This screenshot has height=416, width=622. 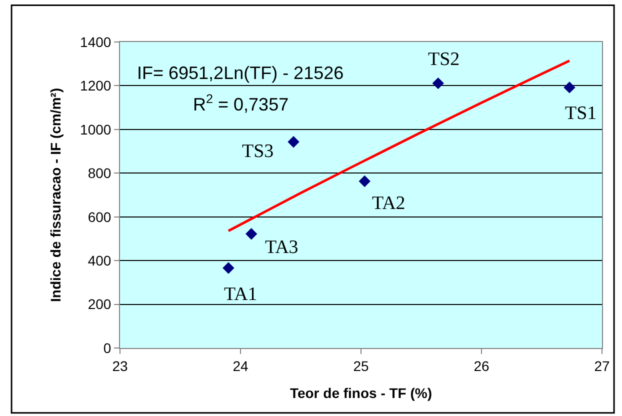 What do you see at coordinates (241, 294) in the screenshot?
I see `annotation: TA1` at bounding box center [241, 294].